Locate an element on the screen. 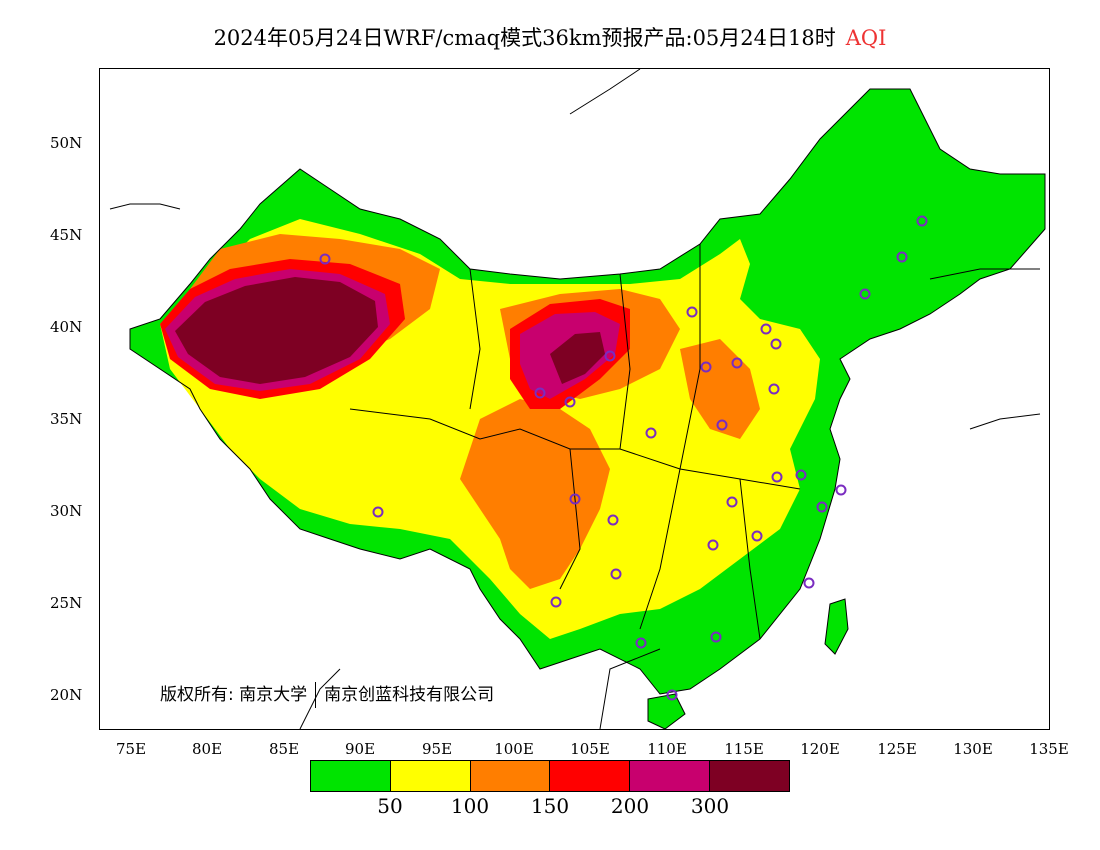 The width and height of the screenshot is (1100, 850). region-hazardous-north is located at coordinates (577, 358).